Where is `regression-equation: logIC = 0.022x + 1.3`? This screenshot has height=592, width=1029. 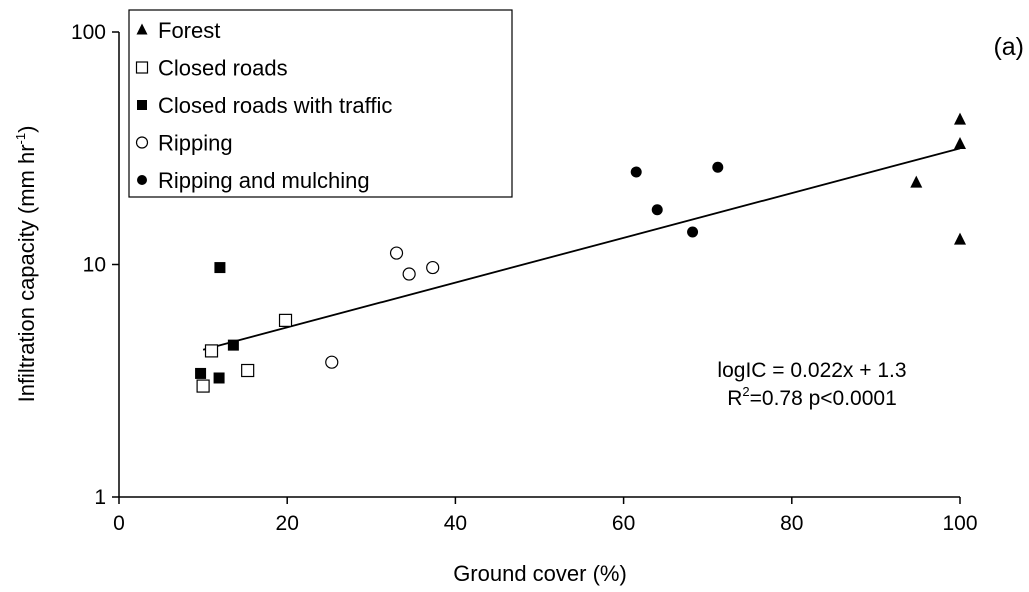 regression-equation: logIC = 0.022x + 1.3 is located at coordinates (811, 370).